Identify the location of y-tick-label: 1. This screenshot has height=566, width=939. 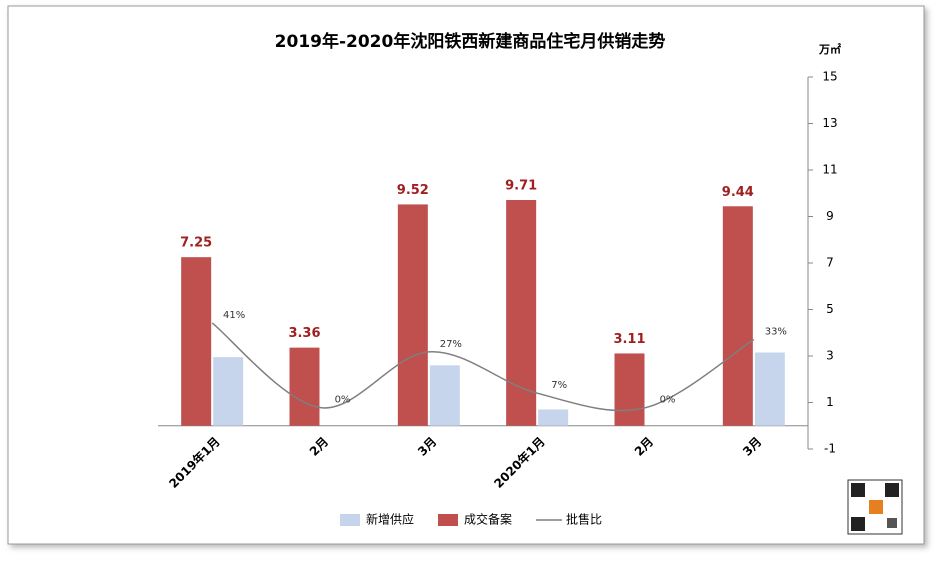
(830, 402).